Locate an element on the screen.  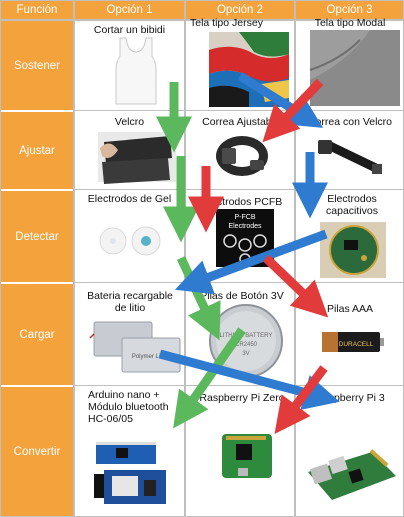
blue-arrow-cargar-convertir is located at coordinates (249, 379).